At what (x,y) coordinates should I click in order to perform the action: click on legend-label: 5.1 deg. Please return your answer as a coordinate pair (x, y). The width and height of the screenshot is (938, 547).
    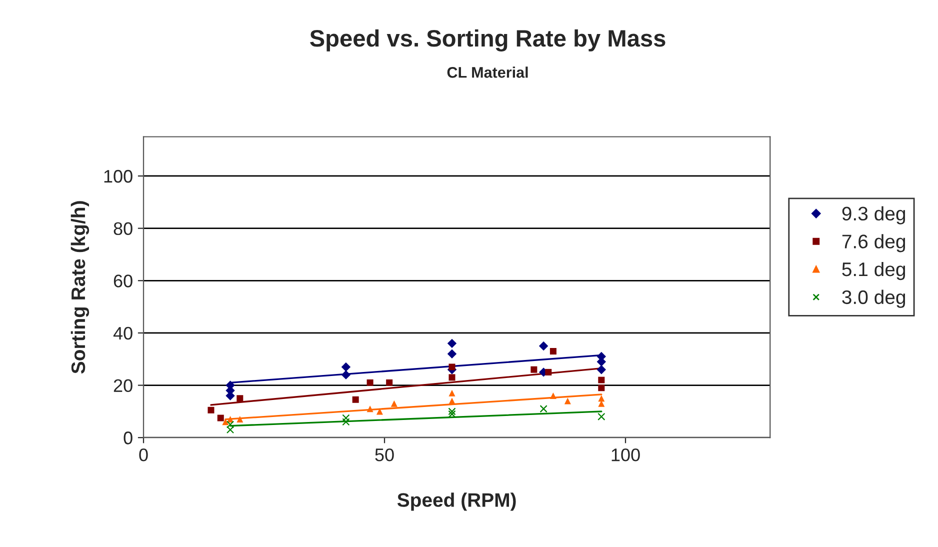
    Looking at the image, I should click on (874, 271).